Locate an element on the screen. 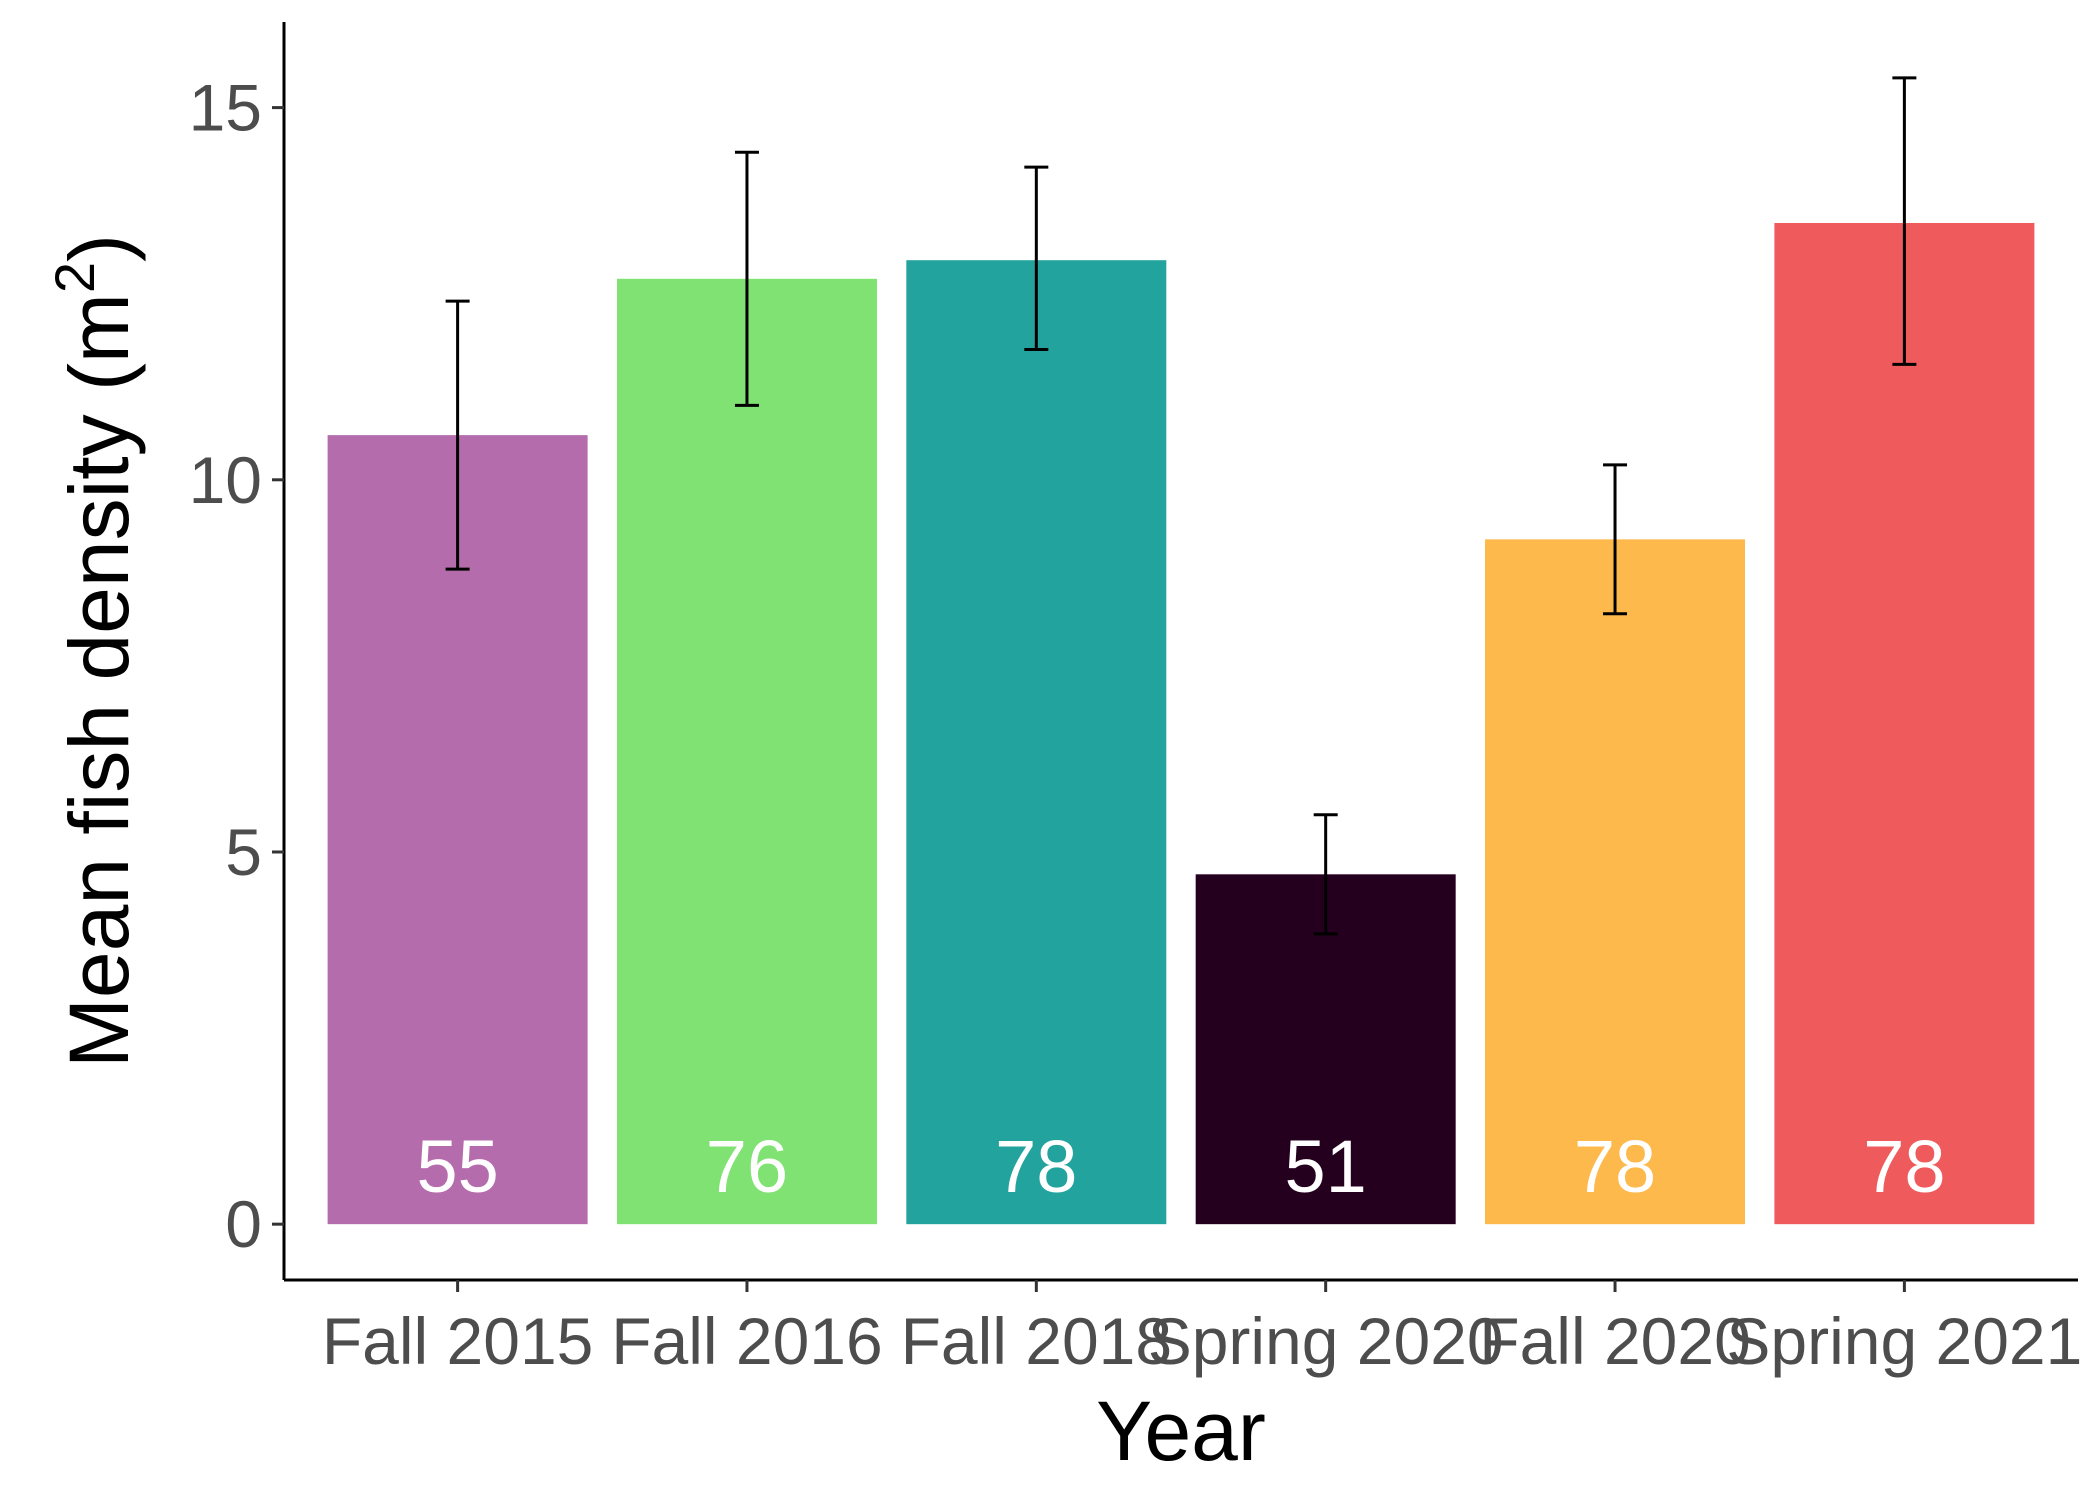  bar-label-3: 78 is located at coordinates (1036, 1166).